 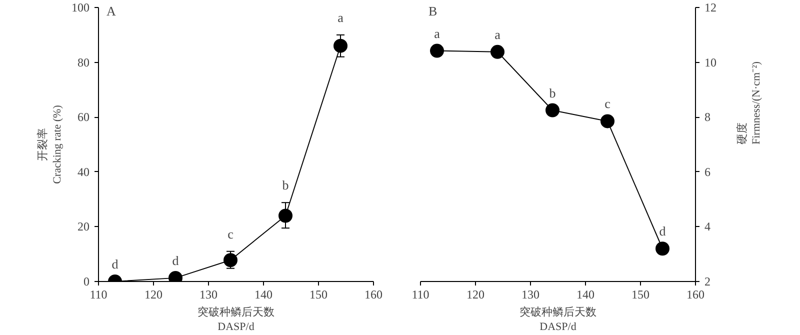 I want to click on y2-tick-label: 8, so click(x=707, y=117).